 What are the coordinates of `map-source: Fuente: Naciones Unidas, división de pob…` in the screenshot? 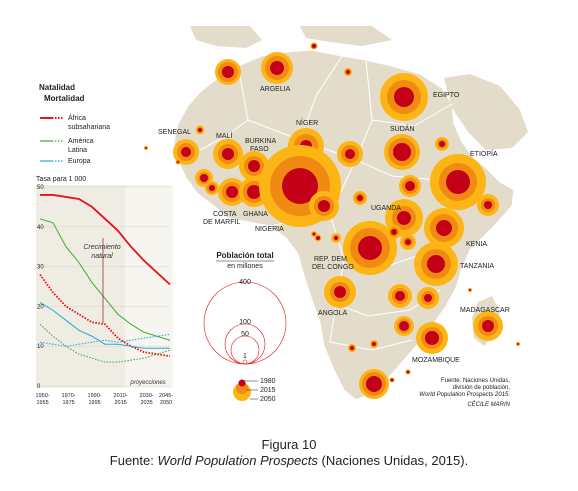 It's located at (464, 393).